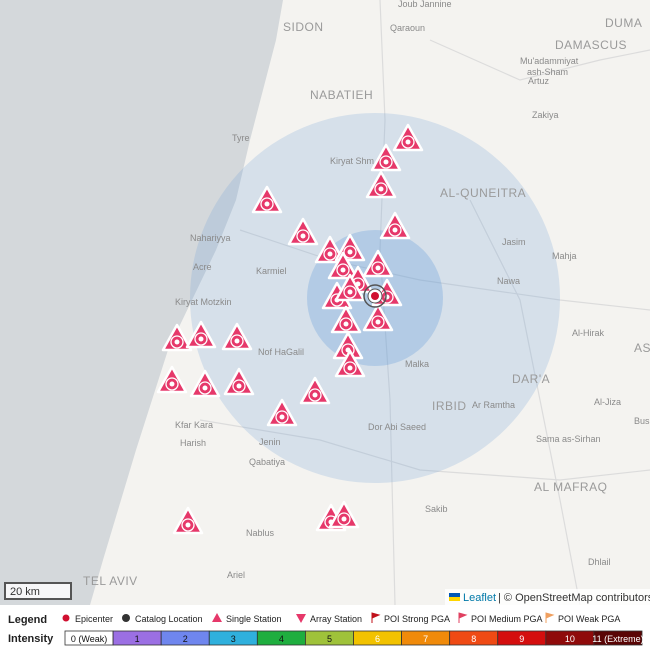 The height and width of the screenshot is (650, 650). I want to click on legend-item: Single Station, so click(254, 619).